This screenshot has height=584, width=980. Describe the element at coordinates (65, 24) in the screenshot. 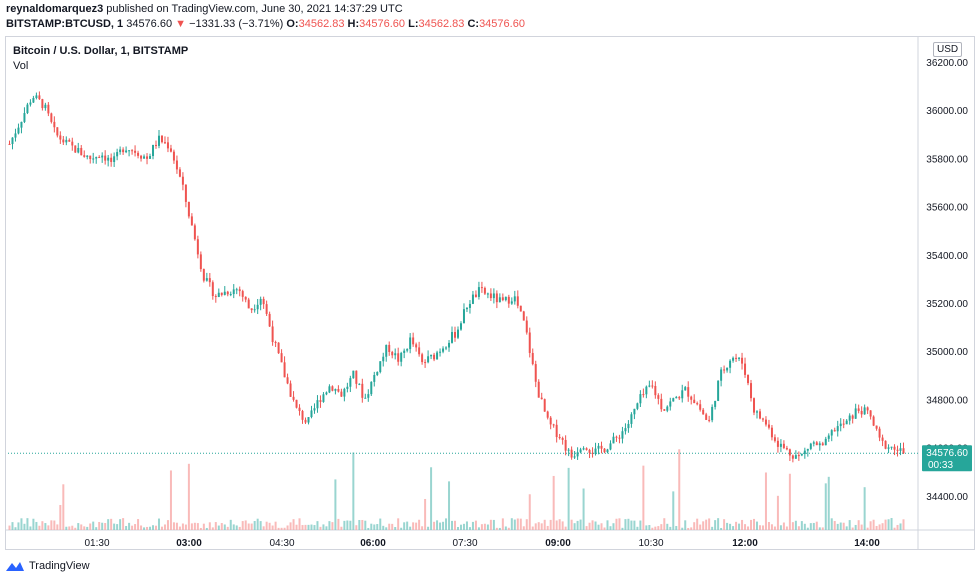

I see `symbol-label: BITSTAMP:BTCUSD, 1` at that location.